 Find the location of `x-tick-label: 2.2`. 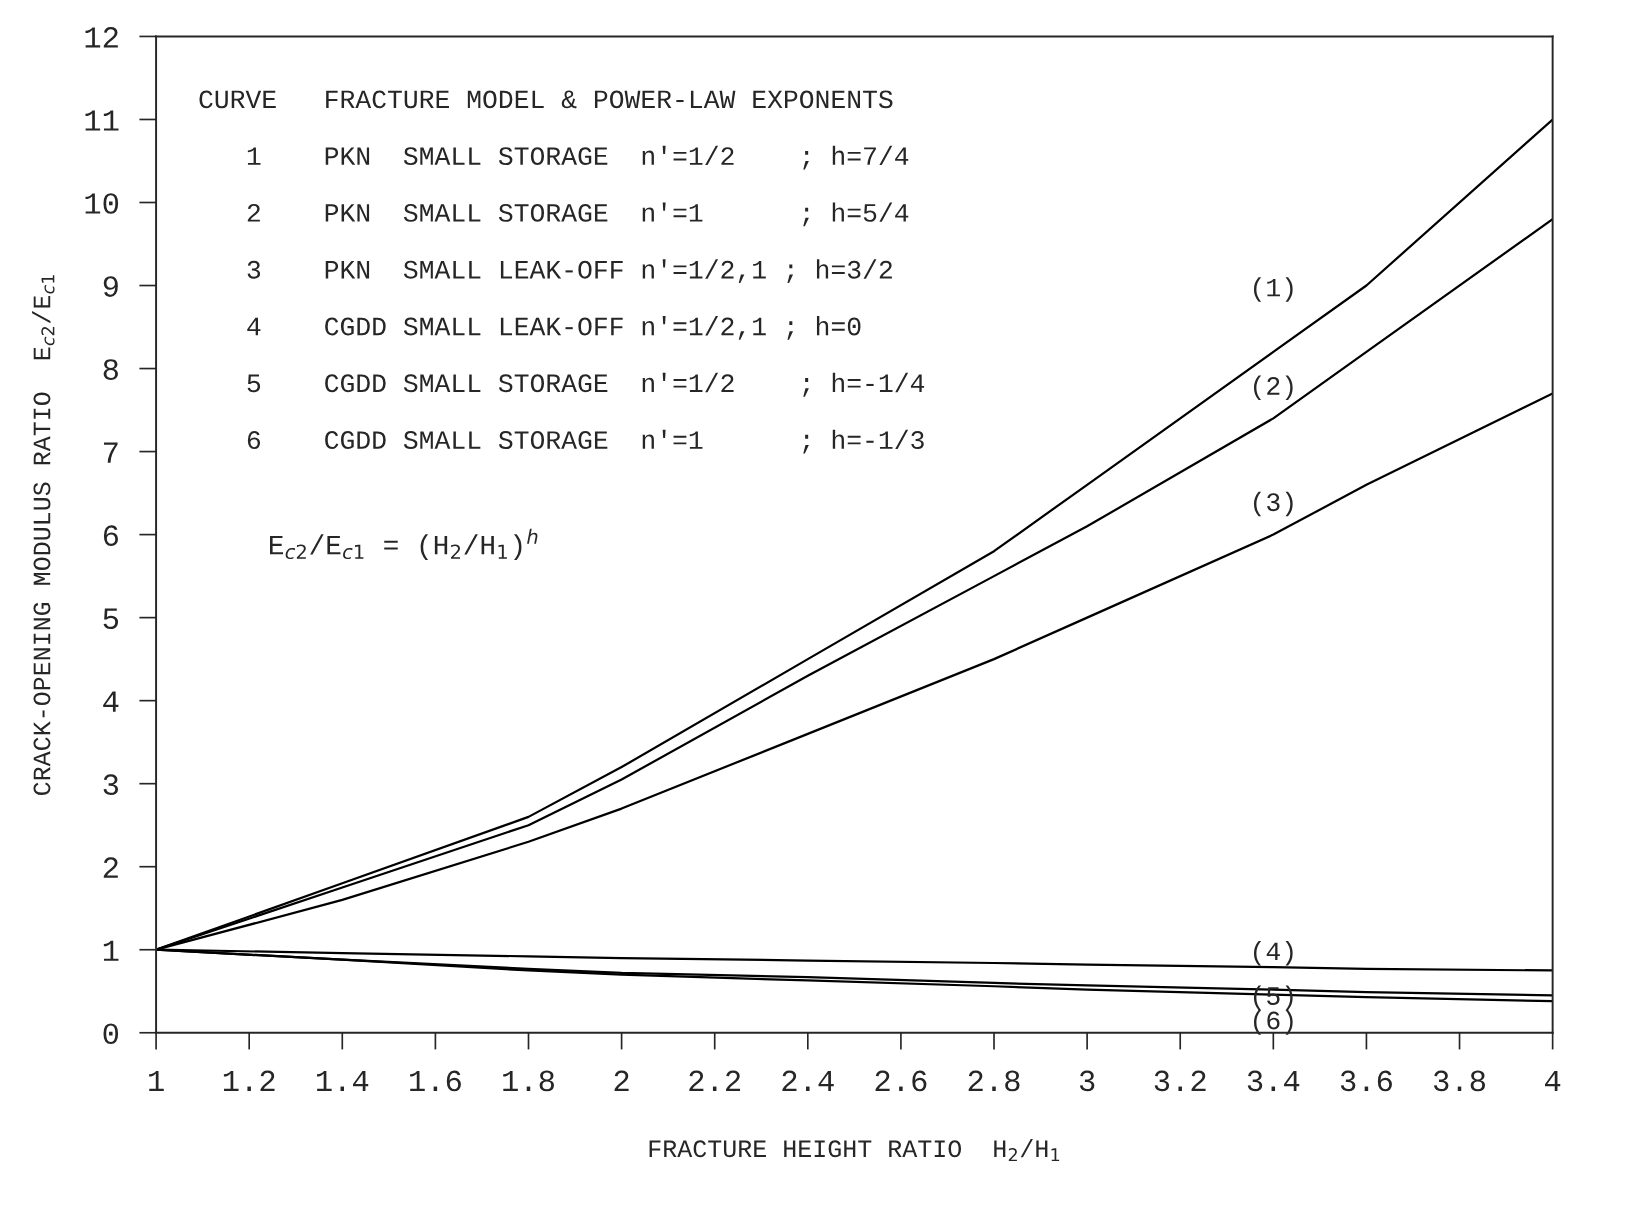

x-tick-label: 2.2 is located at coordinates (715, 1080).